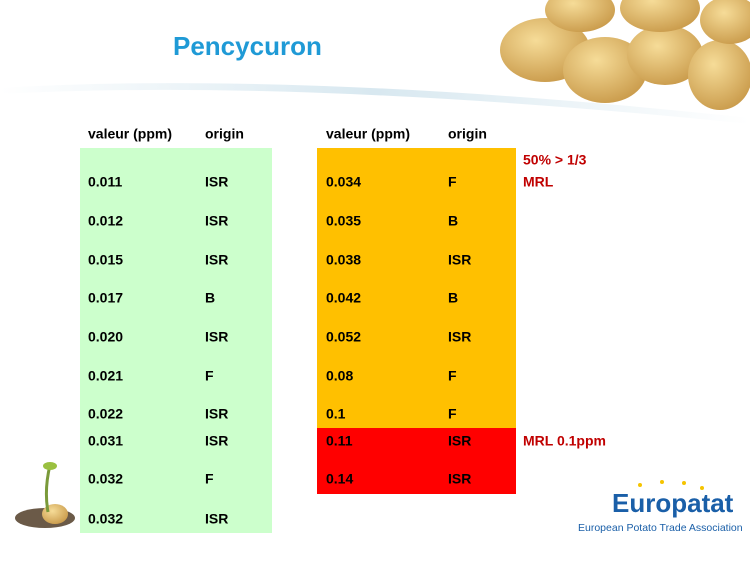 The width and height of the screenshot is (750, 562). Describe the element at coordinates (625, 55) in the screenshot. I see `potatoes` at that location.